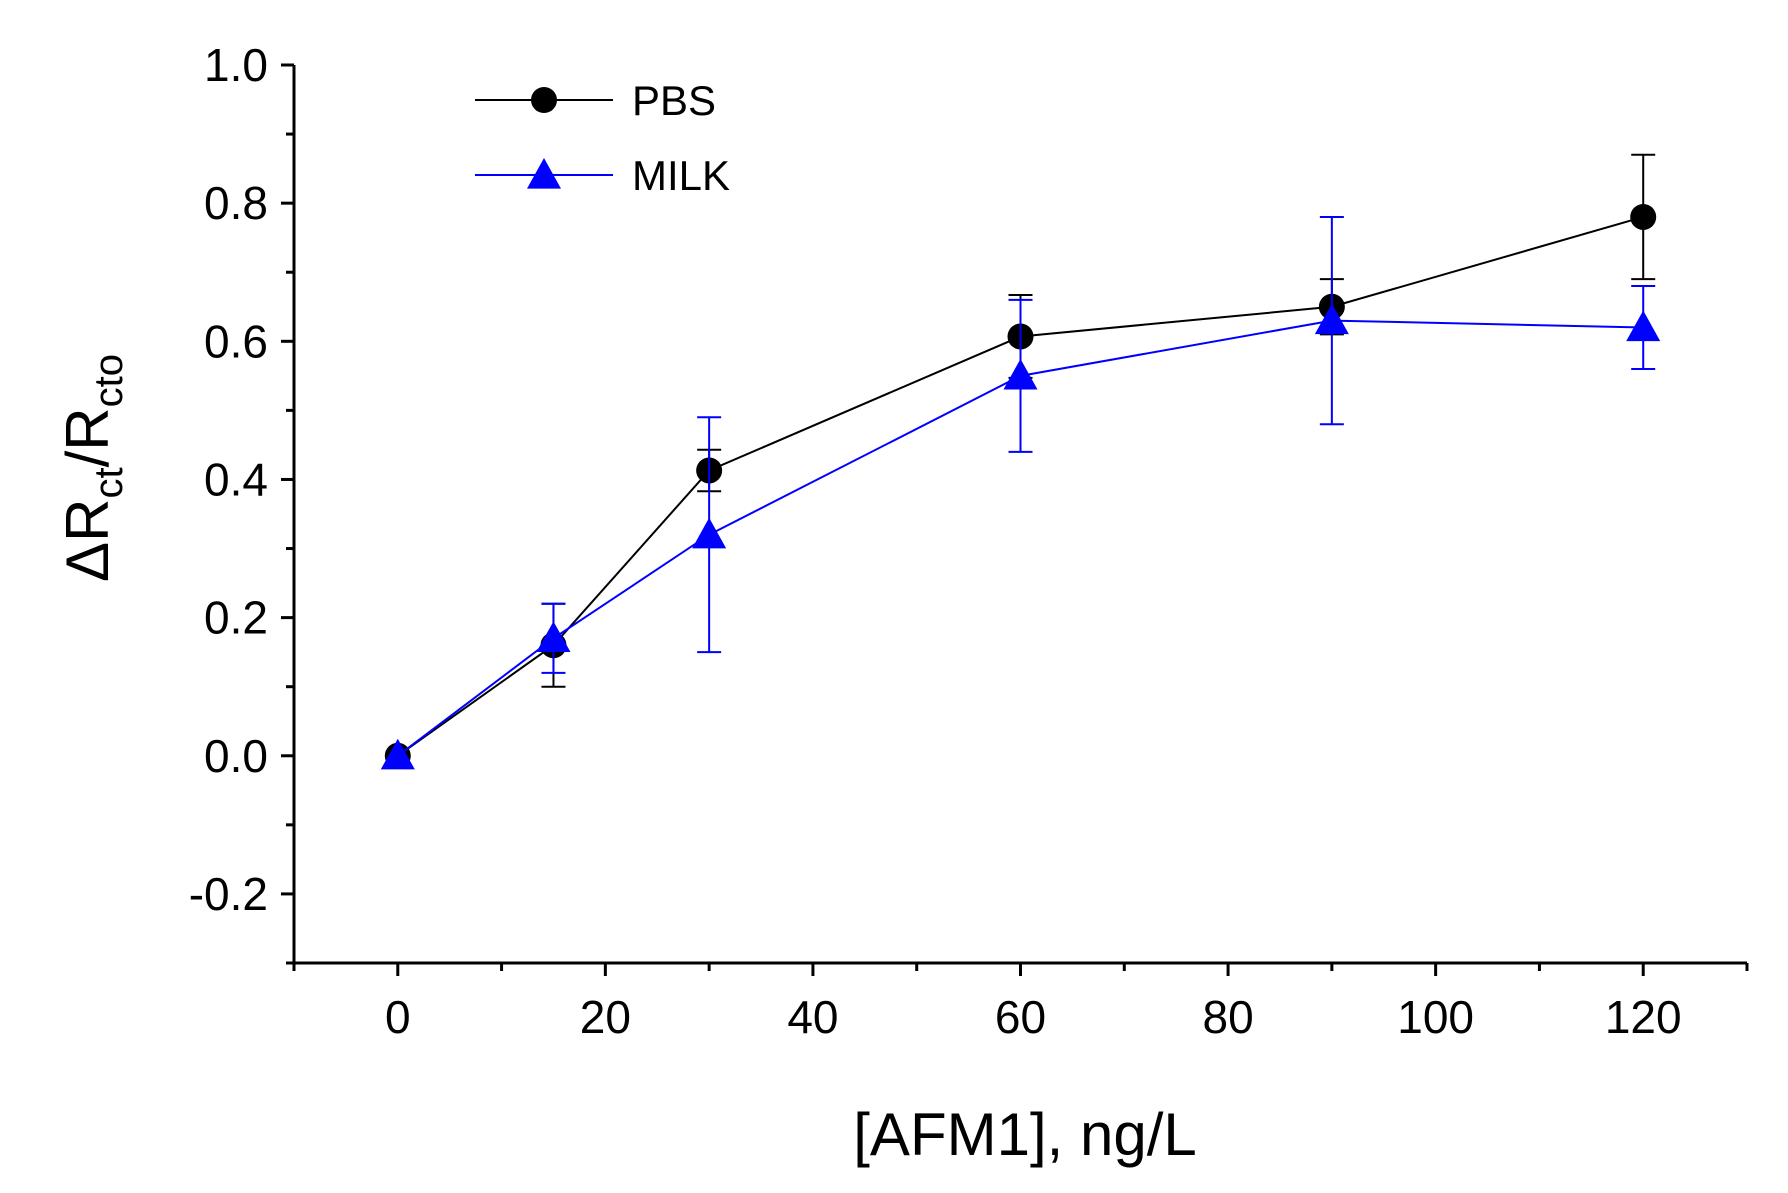 The height and width of the screenshot is (1193, 1788). Describe the element at coordinates (1643, 216) in the screenshot. I see `data-point-pbs` at that location.